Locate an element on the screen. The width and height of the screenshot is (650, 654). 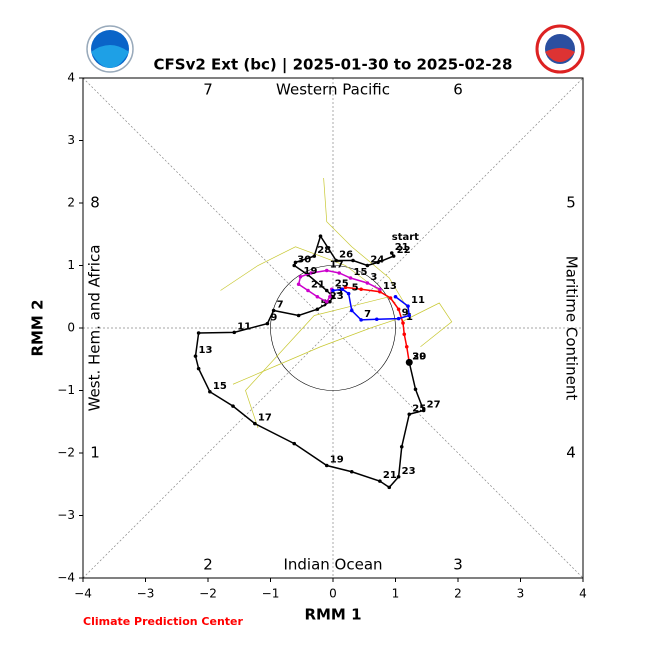
y-axis-label: RMM 2 is located at coordinates (38, 327).